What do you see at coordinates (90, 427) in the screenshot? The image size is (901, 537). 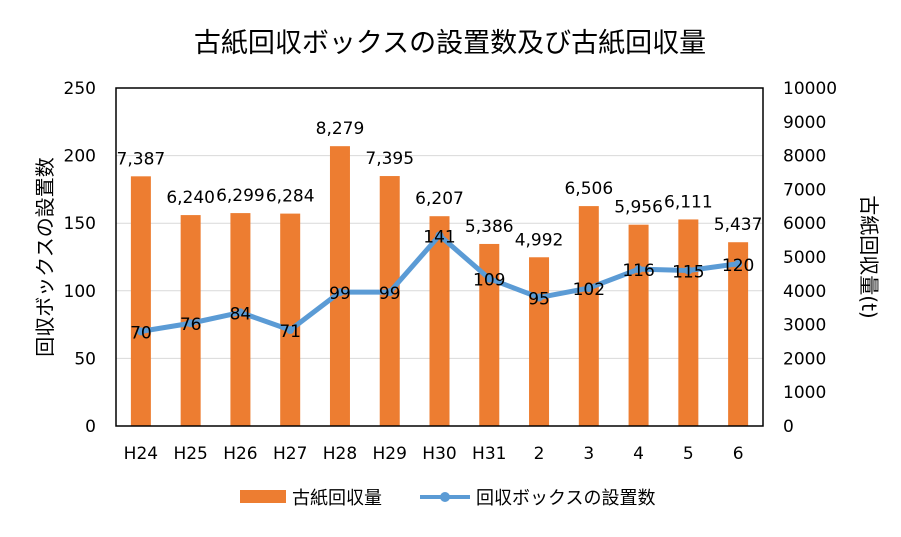 I see `y-tick-label: 0` at bounding box center [90, 427].